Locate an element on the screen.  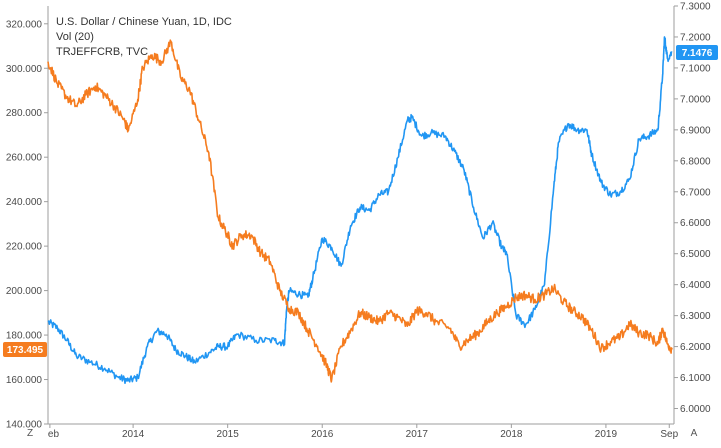
left-tick-label: 180.000 is located at coordinates (24, 336).